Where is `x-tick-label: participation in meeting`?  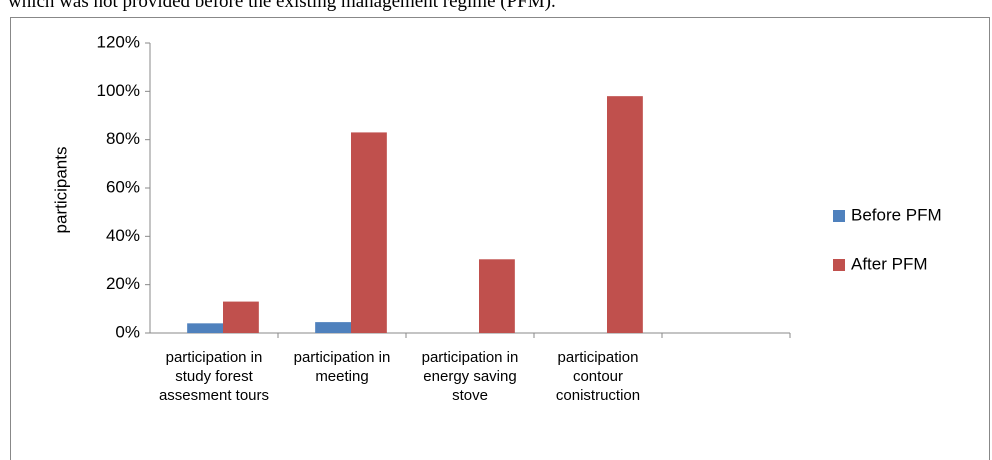 x-tick-label: participation in meeting is located at coordinates (342, 367).